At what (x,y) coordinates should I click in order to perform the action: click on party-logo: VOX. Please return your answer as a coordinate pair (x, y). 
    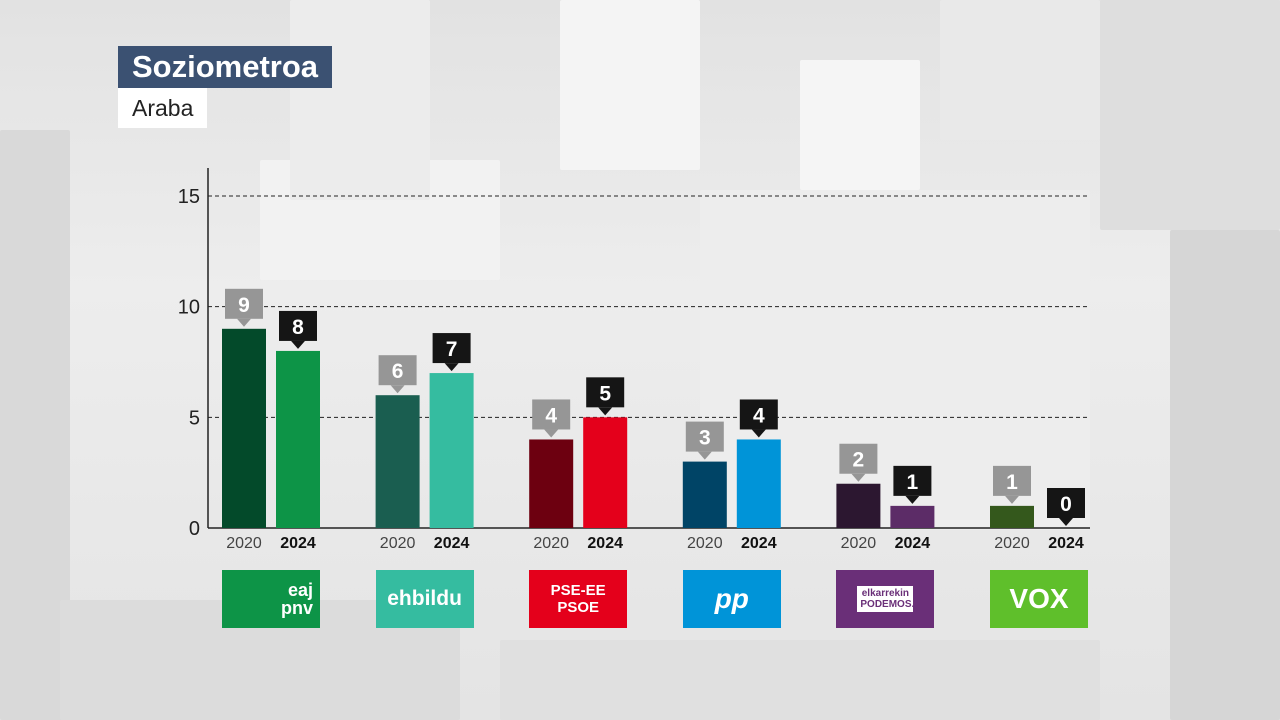
    Looking at the image, I should click on (1039, 599).